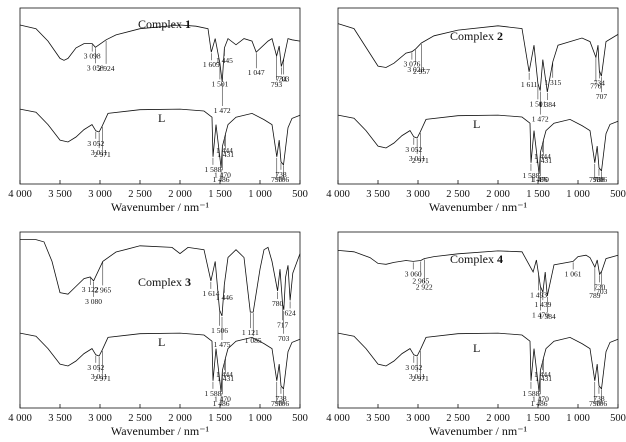  What do you see at coordinates (529, 84) in the screenshot?
I see `peak-label: 1 611` at bounding box center [529, 84].